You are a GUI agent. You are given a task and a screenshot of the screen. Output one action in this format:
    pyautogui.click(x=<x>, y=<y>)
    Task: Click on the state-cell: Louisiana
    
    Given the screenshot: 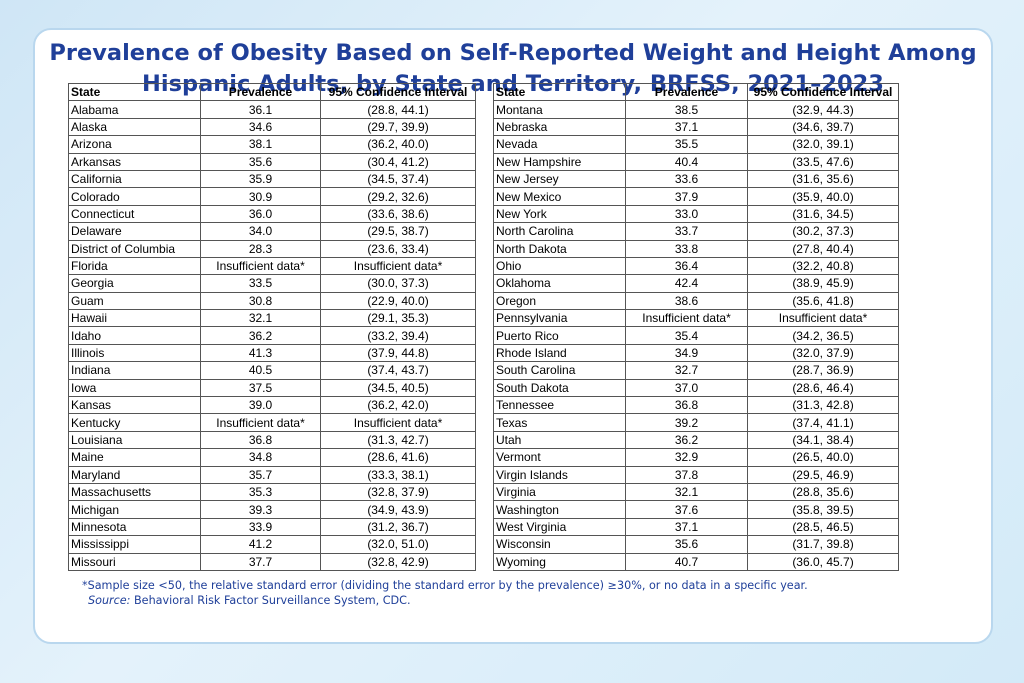 What is the action you would take?
    pyautogui.click(x=134, y=440)
    